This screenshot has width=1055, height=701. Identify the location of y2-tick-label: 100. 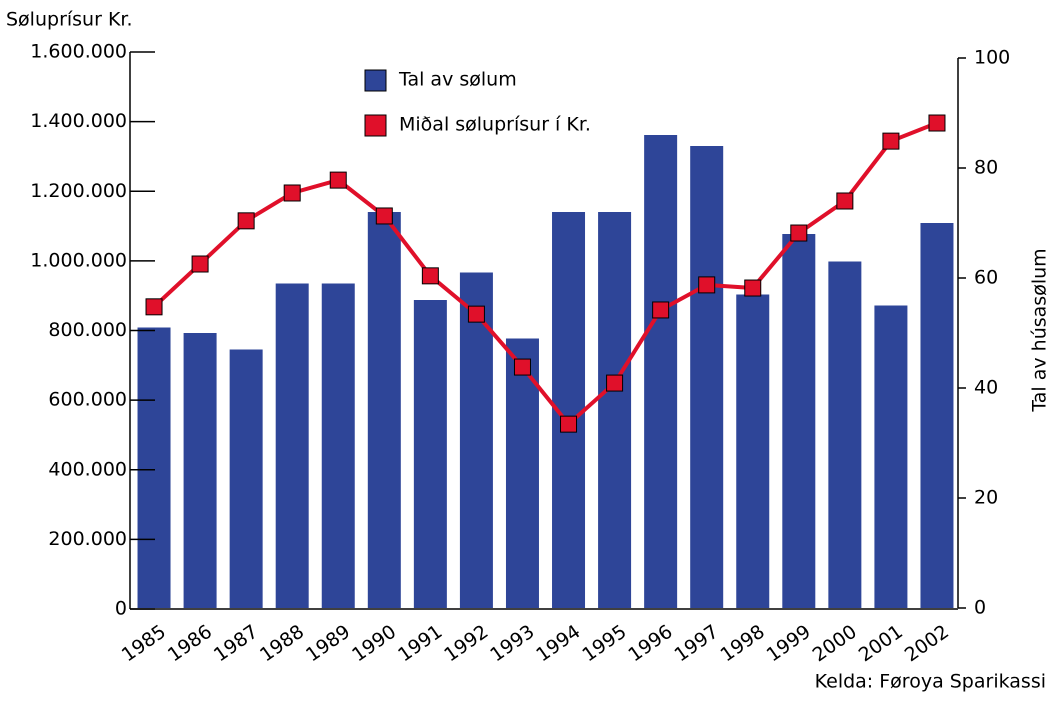
(992, 58).